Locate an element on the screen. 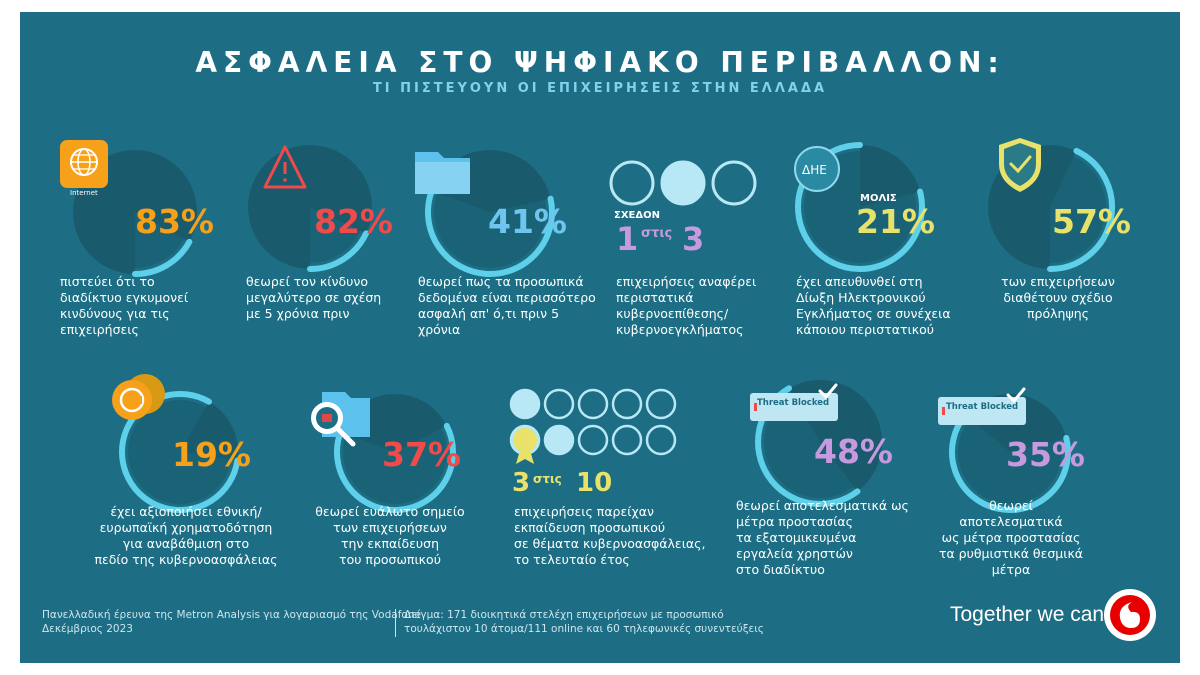 This screenshot has height=675, width=1200. brand-slogan: Together we can is located at coordinates (1027, 614).